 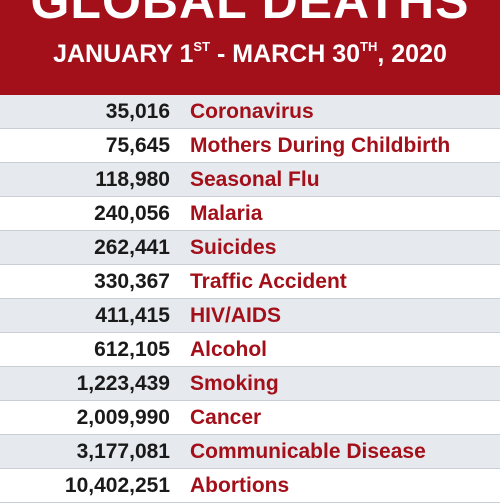 I want to click on subtitle-start-suffix: ST, so click(x=202, y=46).